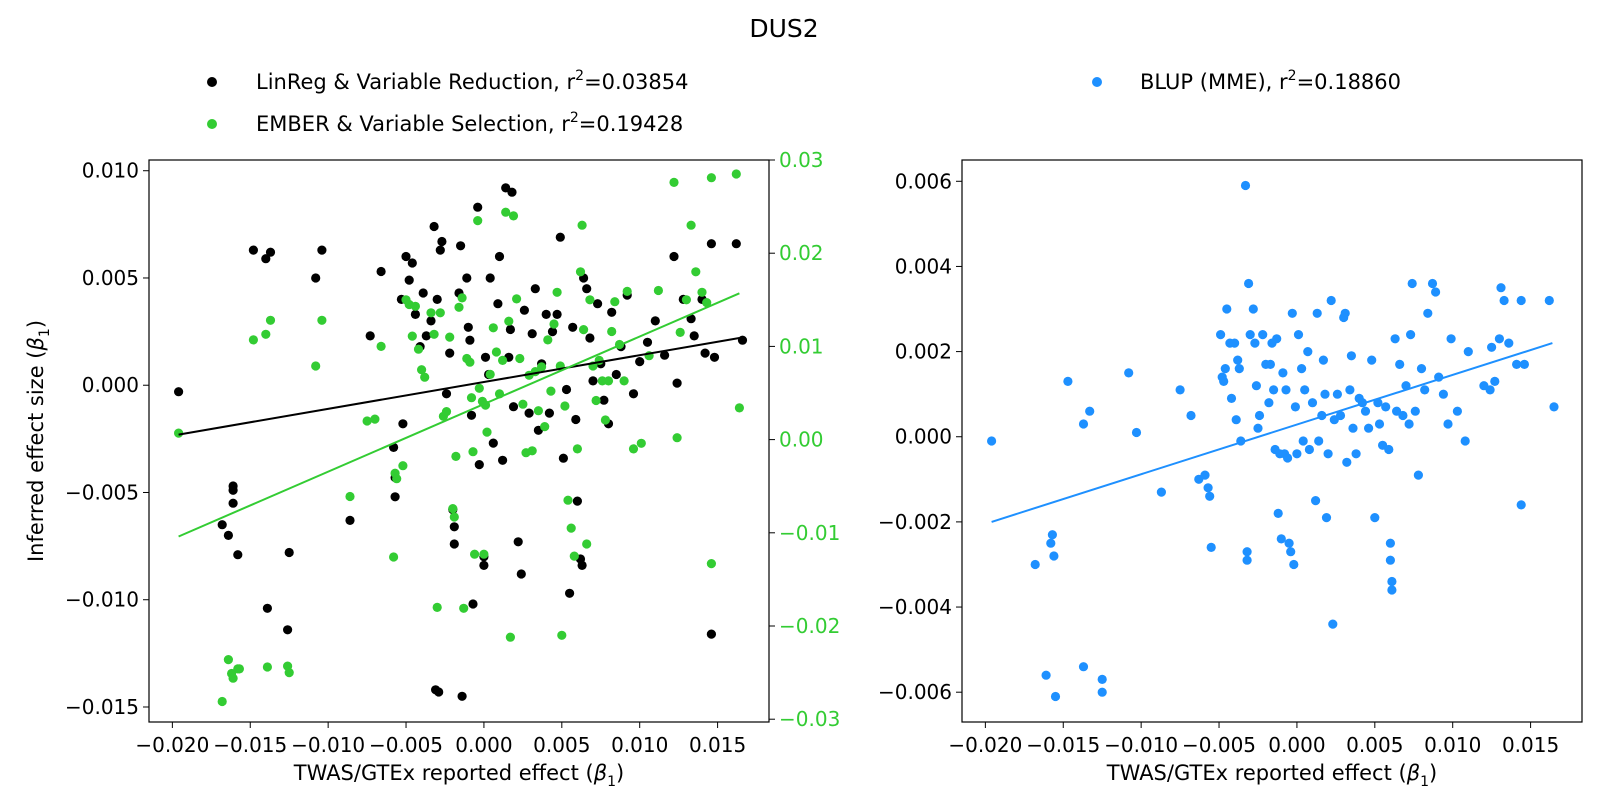 This screenshot has height=800, width=1600. Describe the element at coordinates (801, 440) in the screenshot. I see `left-y2tick-label: 0.00` at that location.